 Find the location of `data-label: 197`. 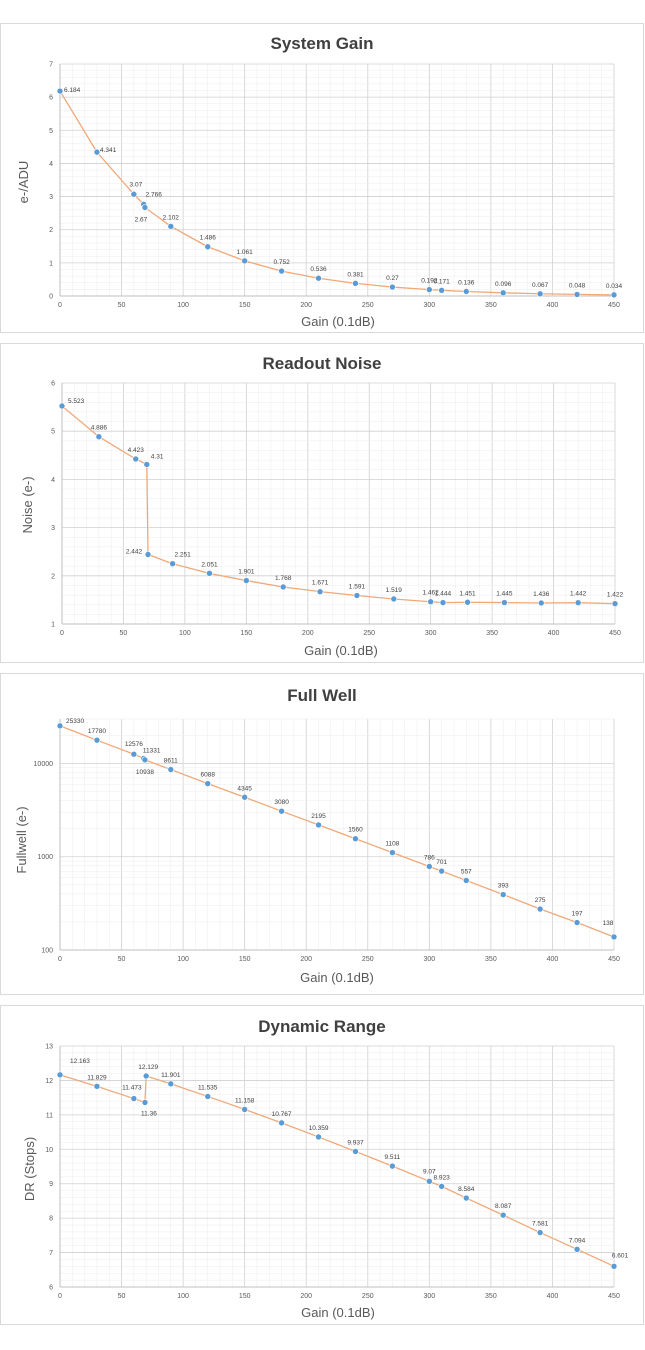

data-label: 197 is located at coordinates (577, 914).